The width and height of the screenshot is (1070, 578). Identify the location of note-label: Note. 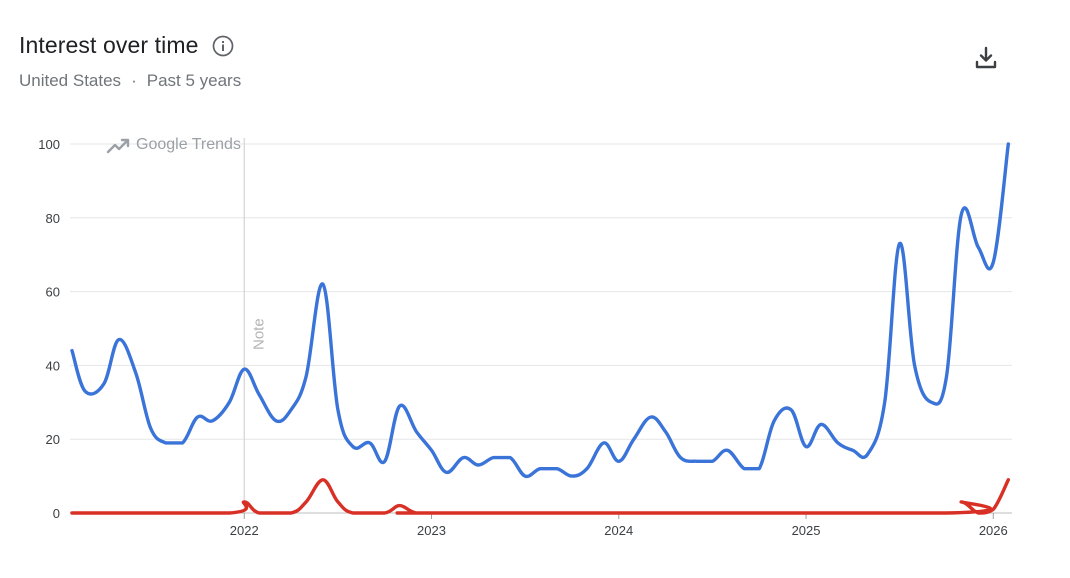
(258, 334).